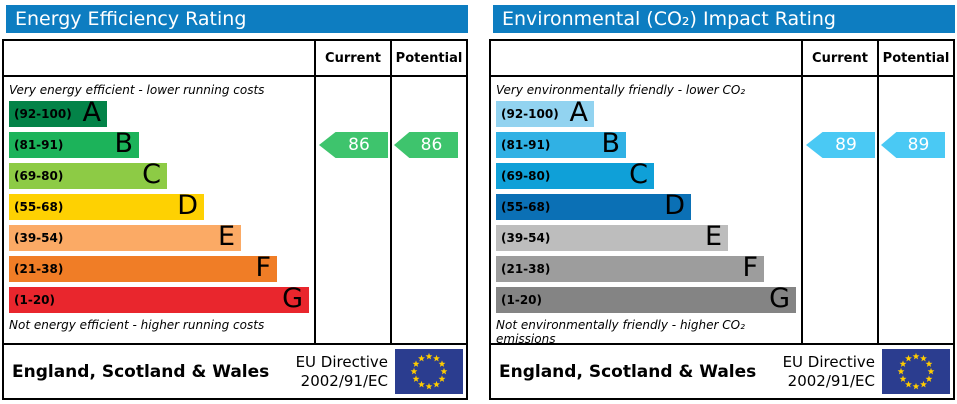 The width and height of the screenshot is (957, 404). What do you see at coordinates (352, 210) in the screenshot?
I see `current-rating-cell: 86` at bounding box center [352, 210].